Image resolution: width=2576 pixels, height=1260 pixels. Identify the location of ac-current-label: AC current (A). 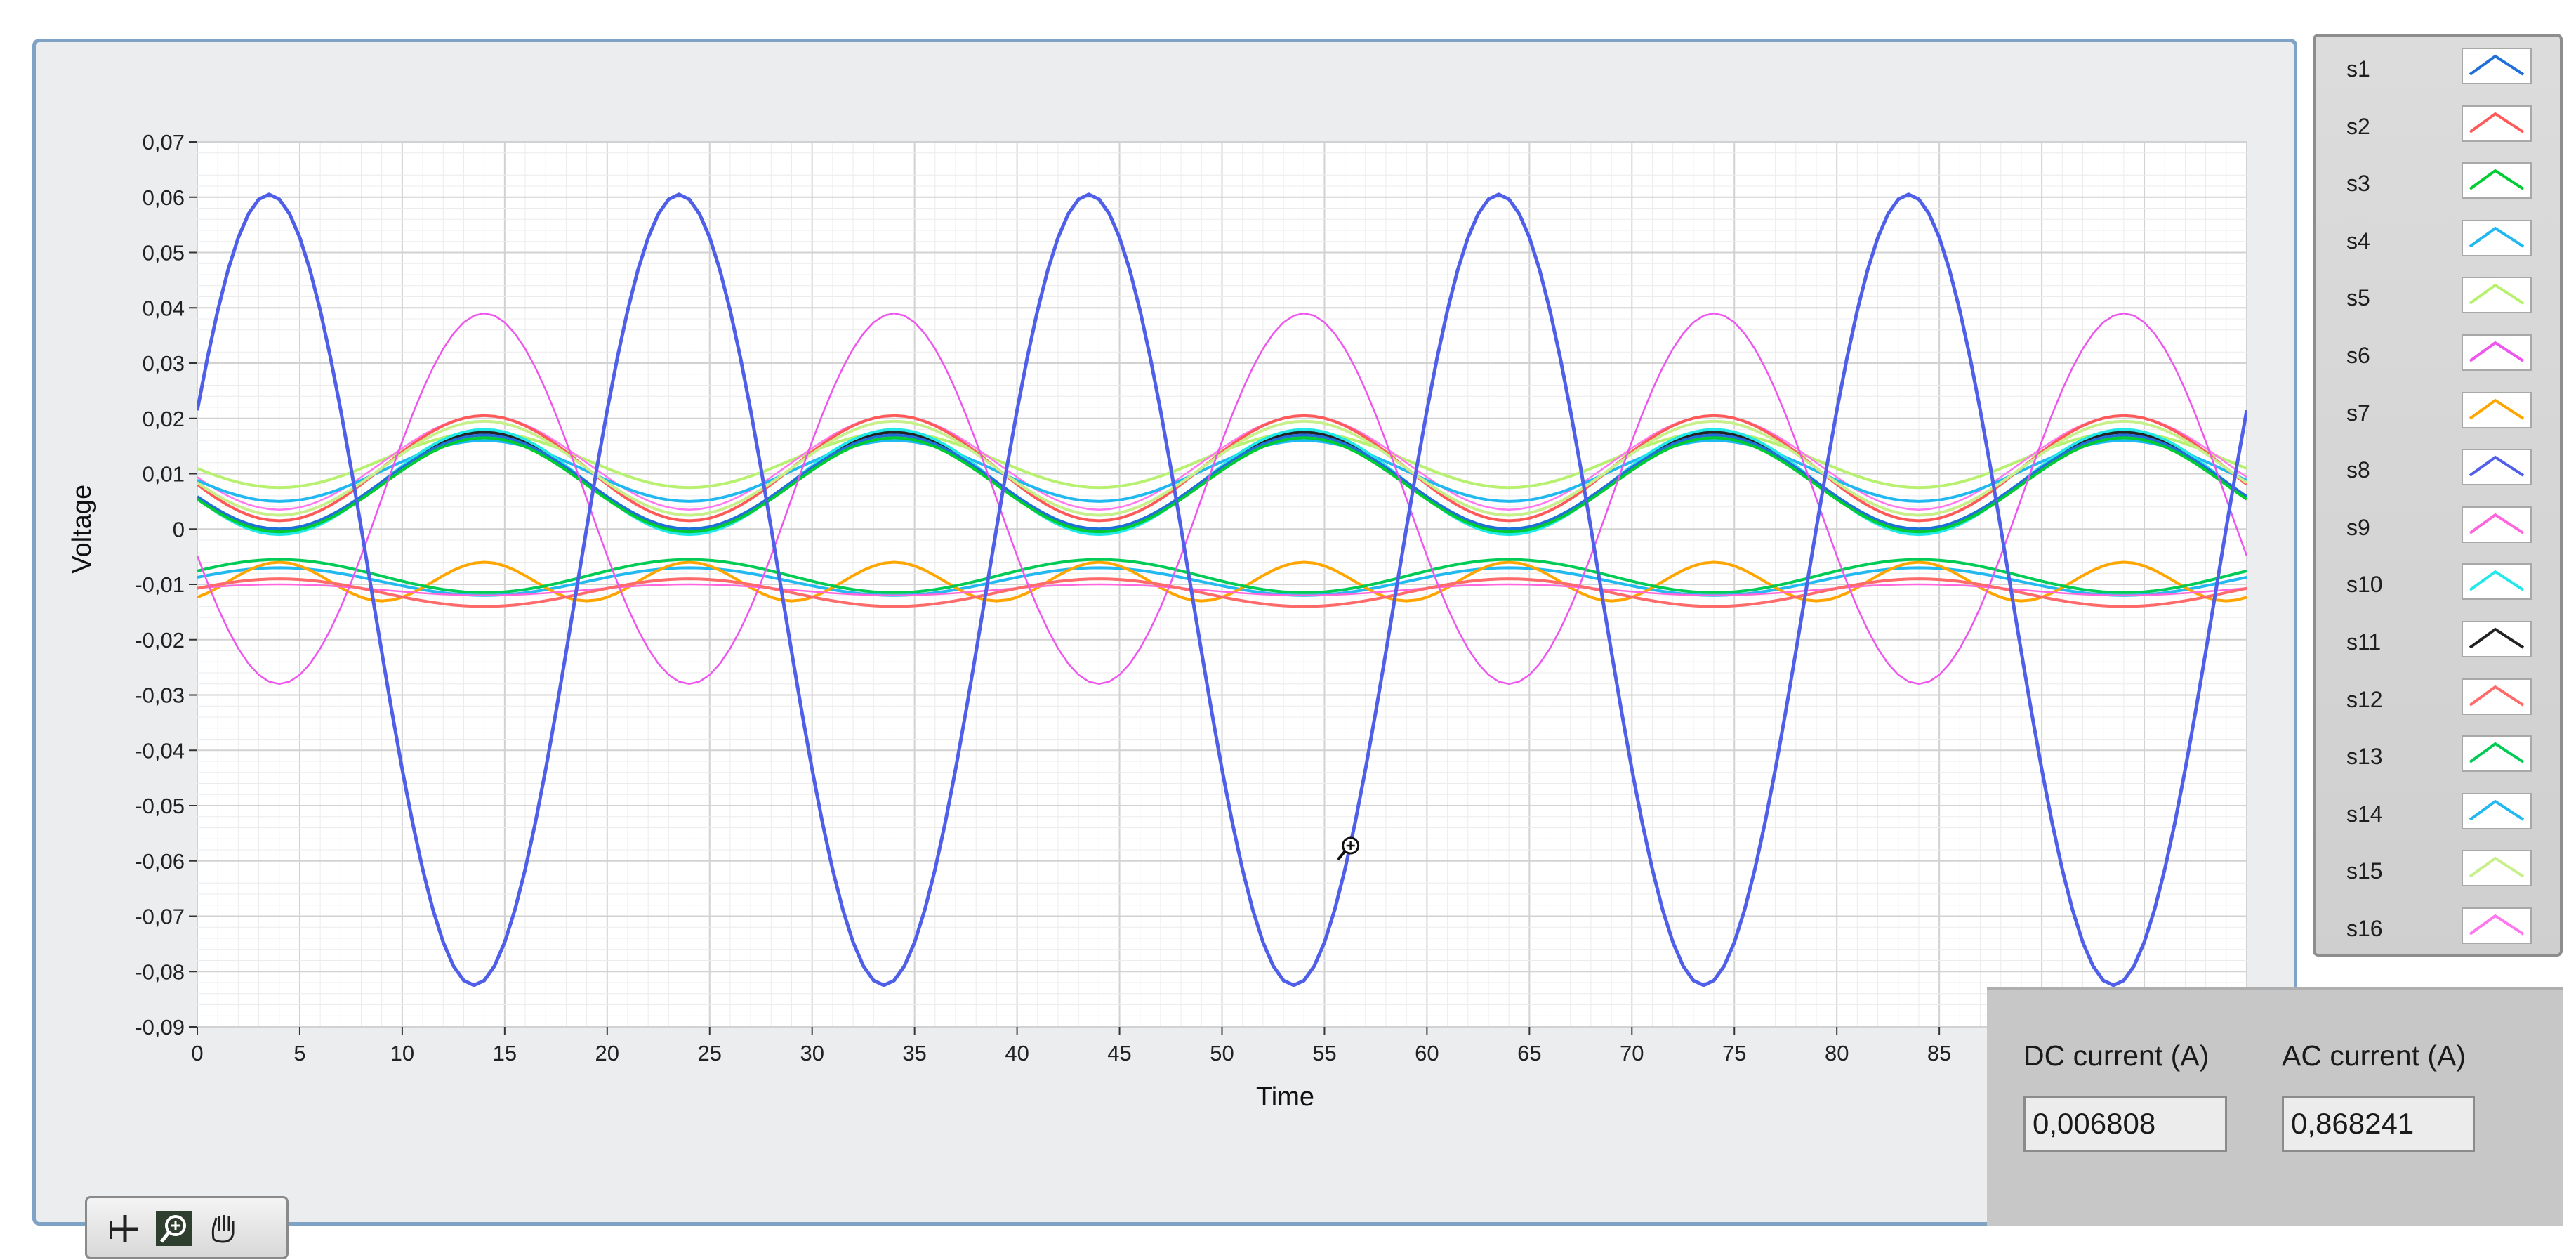
(2374, 1055).